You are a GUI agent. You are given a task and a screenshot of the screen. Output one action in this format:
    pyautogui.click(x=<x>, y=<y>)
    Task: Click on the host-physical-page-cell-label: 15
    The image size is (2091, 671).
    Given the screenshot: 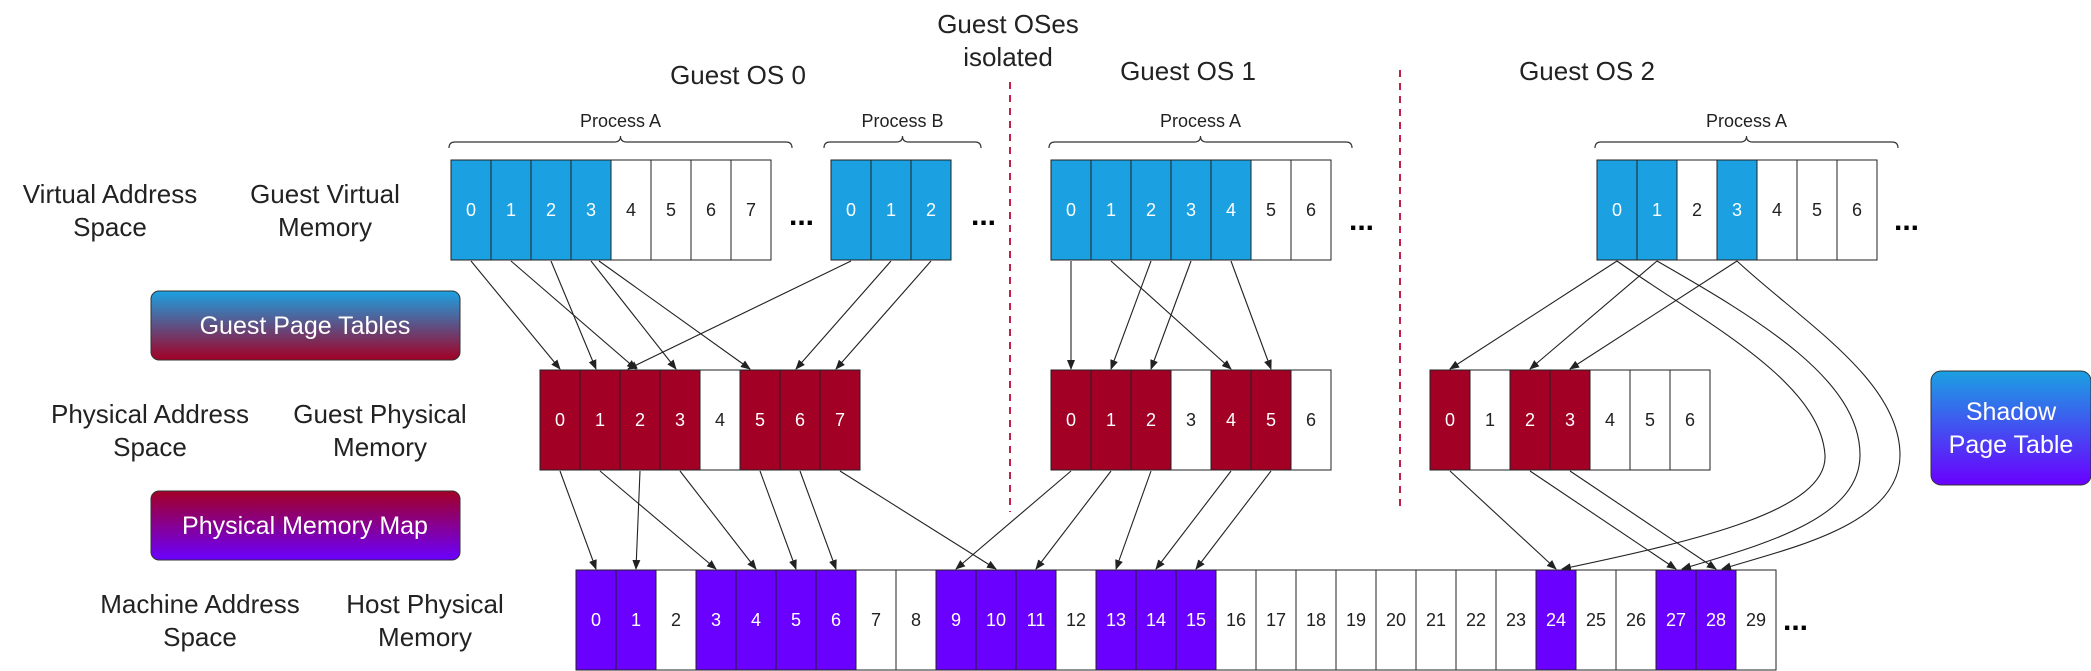 What is the action you would take?
    pyautogui.click(x=1196, y=620)
    